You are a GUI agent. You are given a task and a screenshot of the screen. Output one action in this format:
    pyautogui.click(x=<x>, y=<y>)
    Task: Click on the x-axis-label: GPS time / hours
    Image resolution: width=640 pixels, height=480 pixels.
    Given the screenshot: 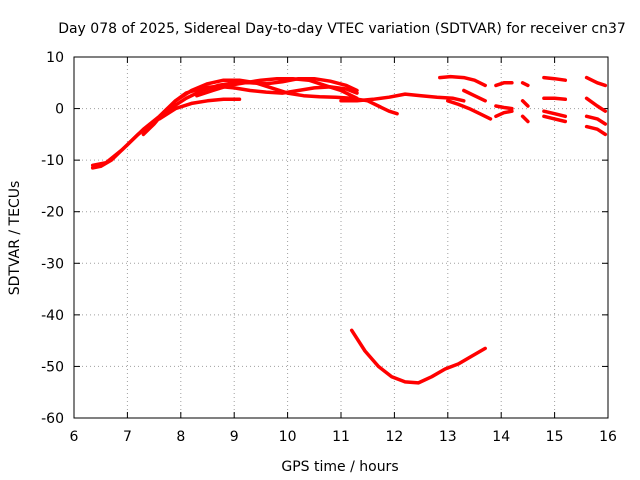 What is the action you would take?
    pyautogui.click(x=339, y=467)
    